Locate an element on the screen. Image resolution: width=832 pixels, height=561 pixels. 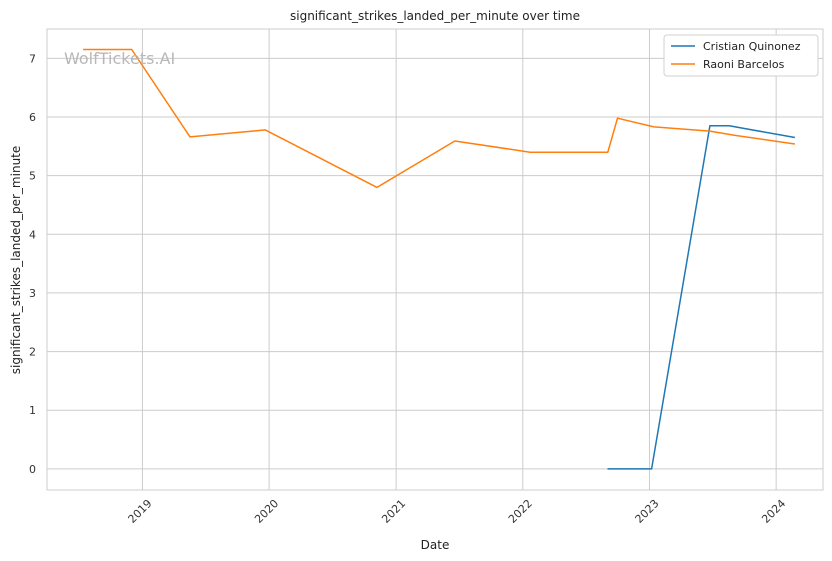
legend: Cristian Quinonez Raoni Barcelos is located at coordinates (741, 55).